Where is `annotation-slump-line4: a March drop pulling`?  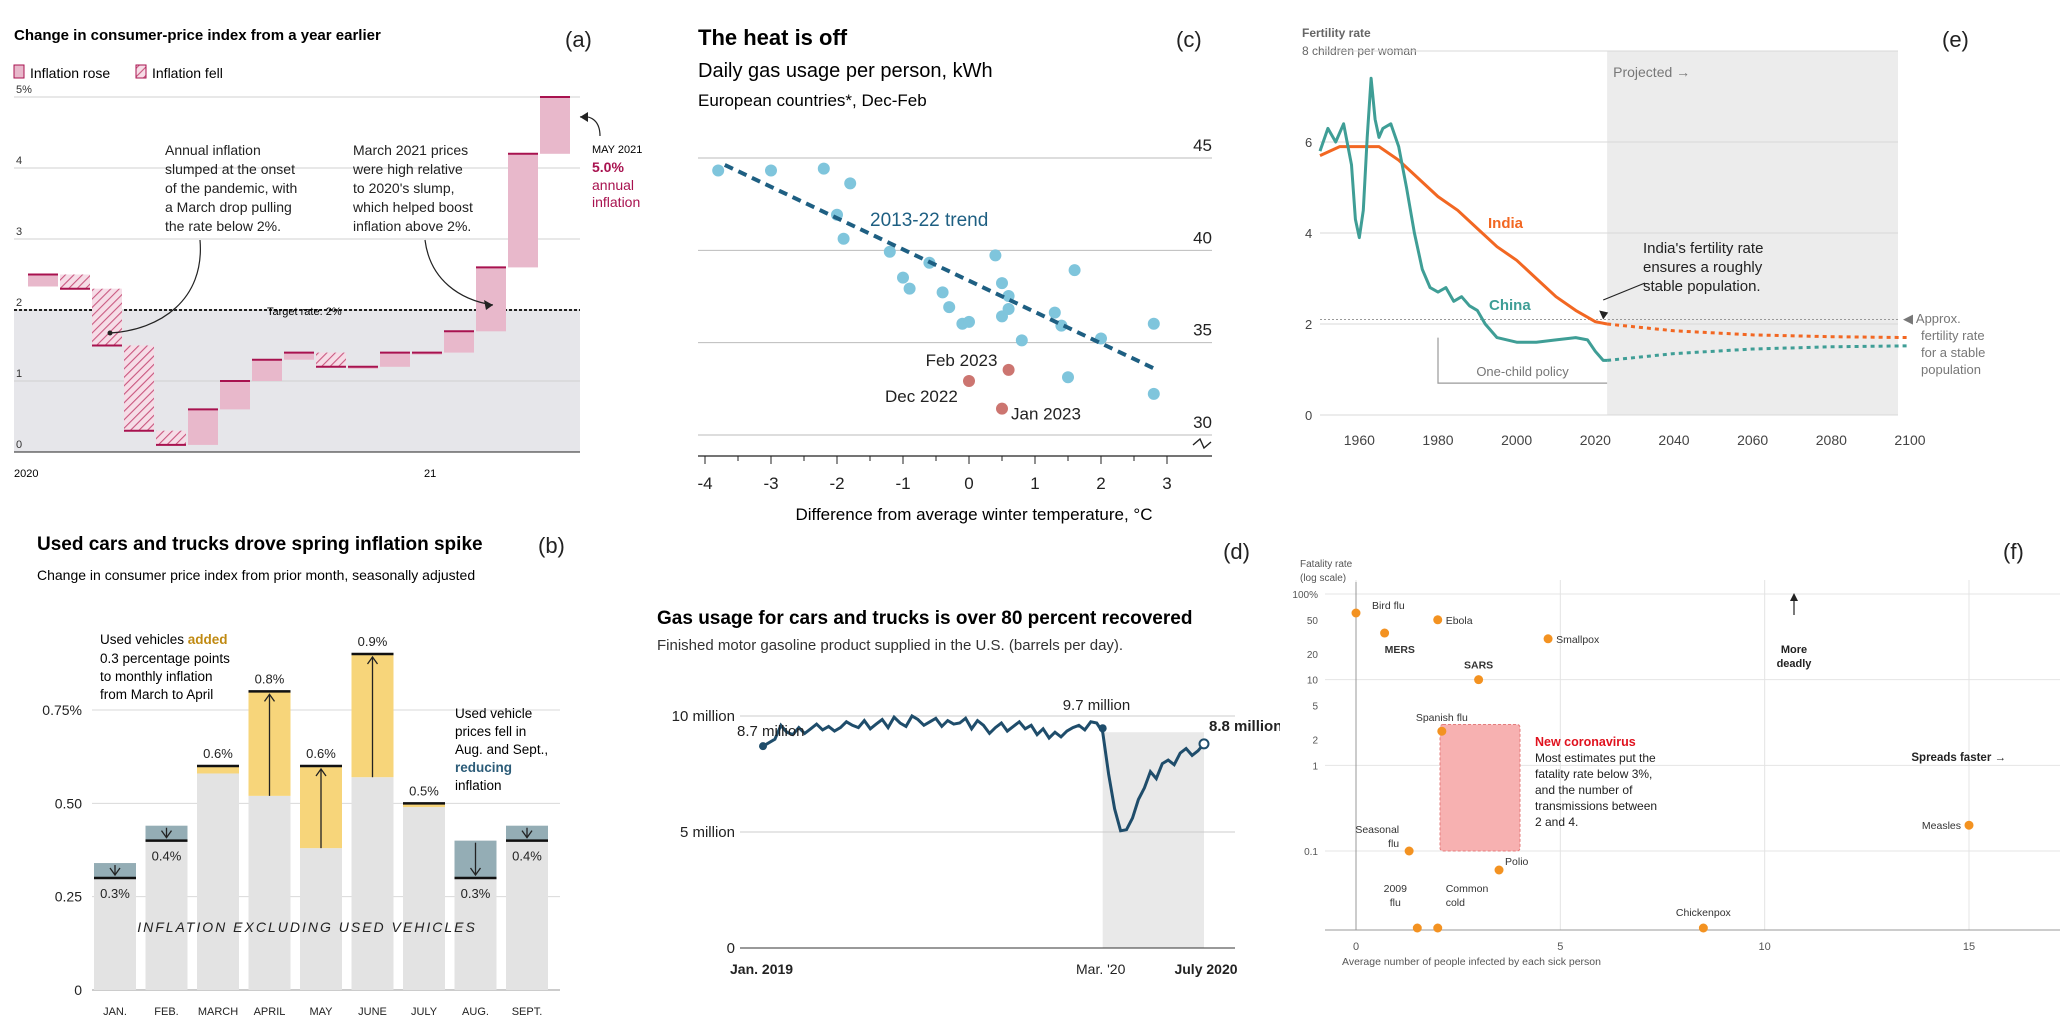
annotation-slump-line4: a March drop pulling is located at coordinates (228, 207).